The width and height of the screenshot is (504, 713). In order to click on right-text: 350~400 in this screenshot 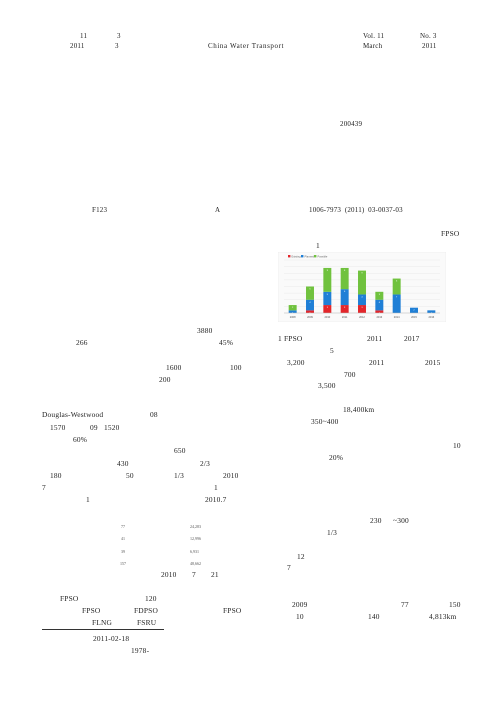, I will do `click(325, 421)`.